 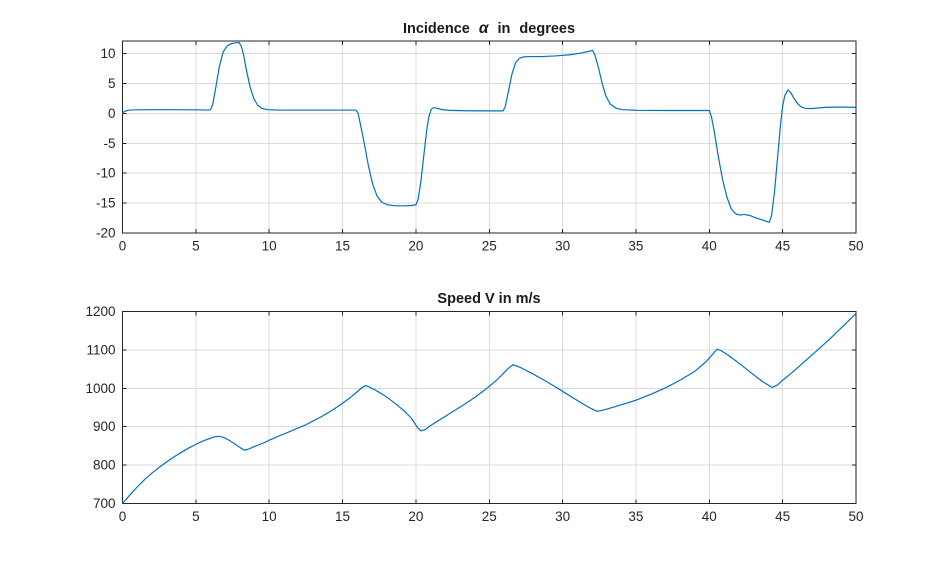 What do you see at coordinates (436, 29) in the screenshot?
I see `top-title-prefix: Incidence` at bounding box center [436, 29].